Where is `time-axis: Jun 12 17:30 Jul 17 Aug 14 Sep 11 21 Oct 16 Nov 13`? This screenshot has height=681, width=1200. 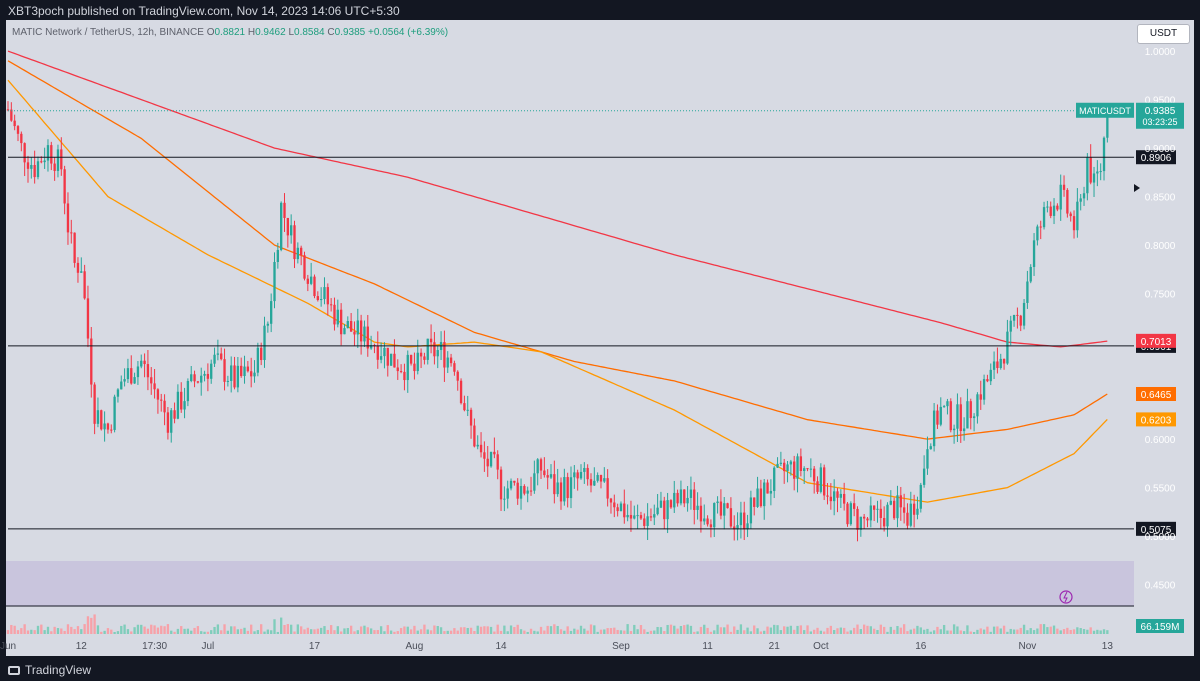 time-axis: Jun 12 17:30 Jul 17 Aug 14 Sep 11 21 Oct 16 Nov 13 is located at coordinates (556, 646).